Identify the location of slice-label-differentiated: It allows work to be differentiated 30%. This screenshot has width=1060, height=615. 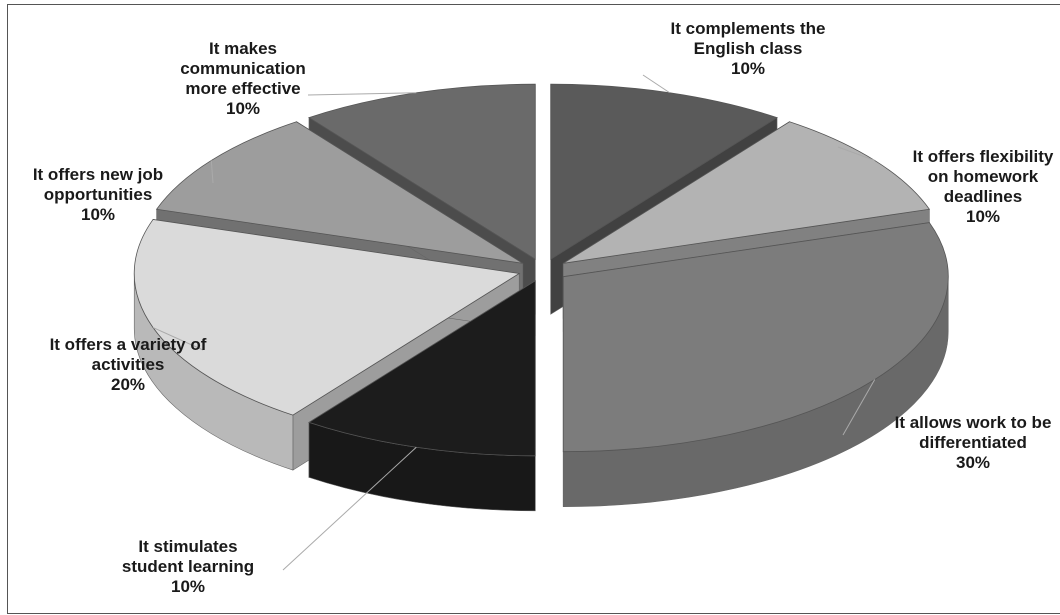
(973, 442).